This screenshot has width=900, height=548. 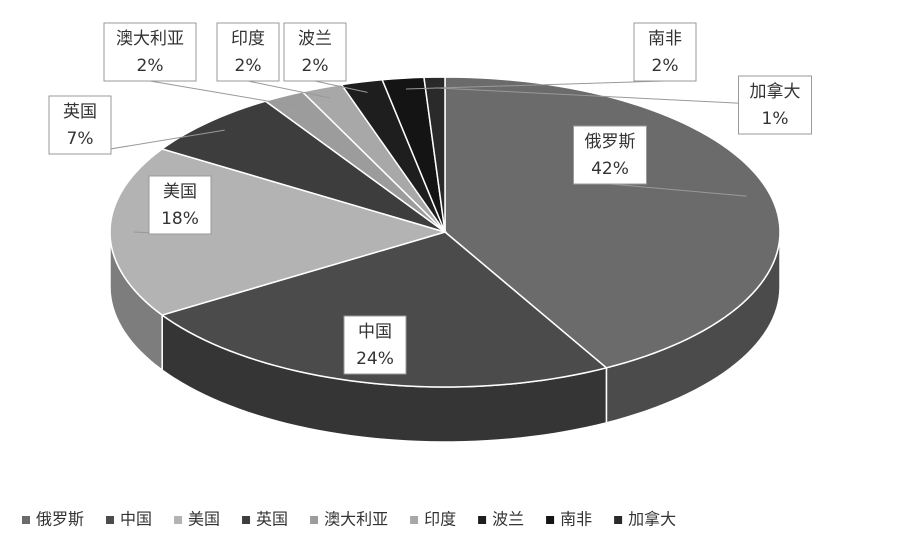 What do you see at coordinates (610, 169) in the screenshot?
I see `label-value: 42%` at bounding box center [610, 169].